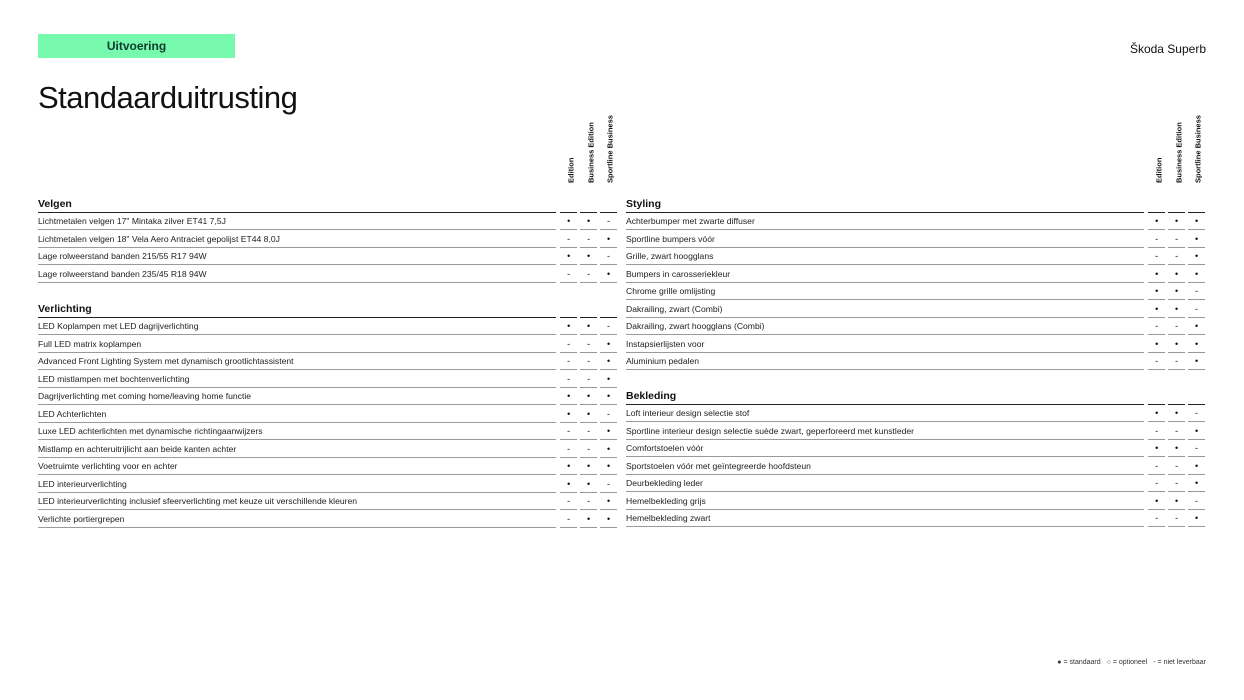 The height and width of the screenshot is (700, 1244). What do you see at coordinates (327, 310) in the screenshot?
I see `section-header: Verlichting` at bounding box center [327, 310].